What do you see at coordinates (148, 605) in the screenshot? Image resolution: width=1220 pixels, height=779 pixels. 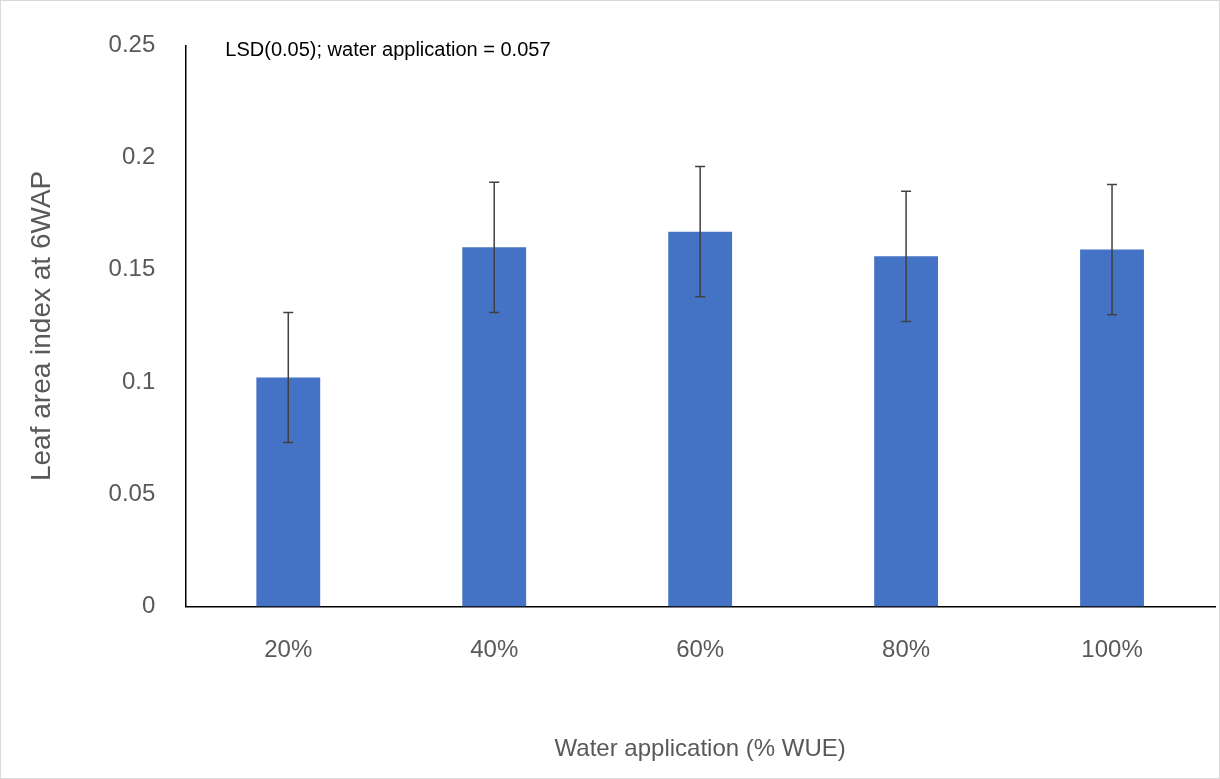 I see `y-tick-label: 0` at bounding box center [148, 605].